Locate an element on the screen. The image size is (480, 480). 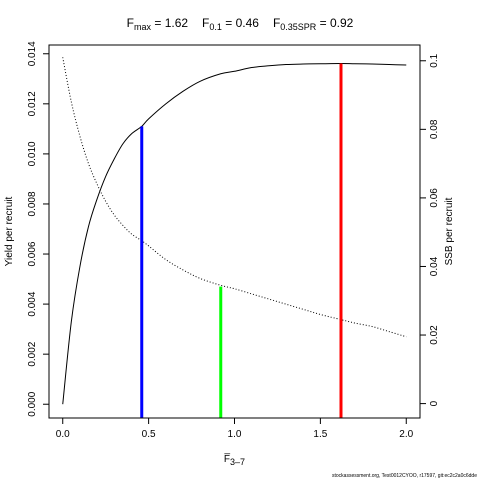
x-tick-label: 2.0 is located at coordinates (406, 434).